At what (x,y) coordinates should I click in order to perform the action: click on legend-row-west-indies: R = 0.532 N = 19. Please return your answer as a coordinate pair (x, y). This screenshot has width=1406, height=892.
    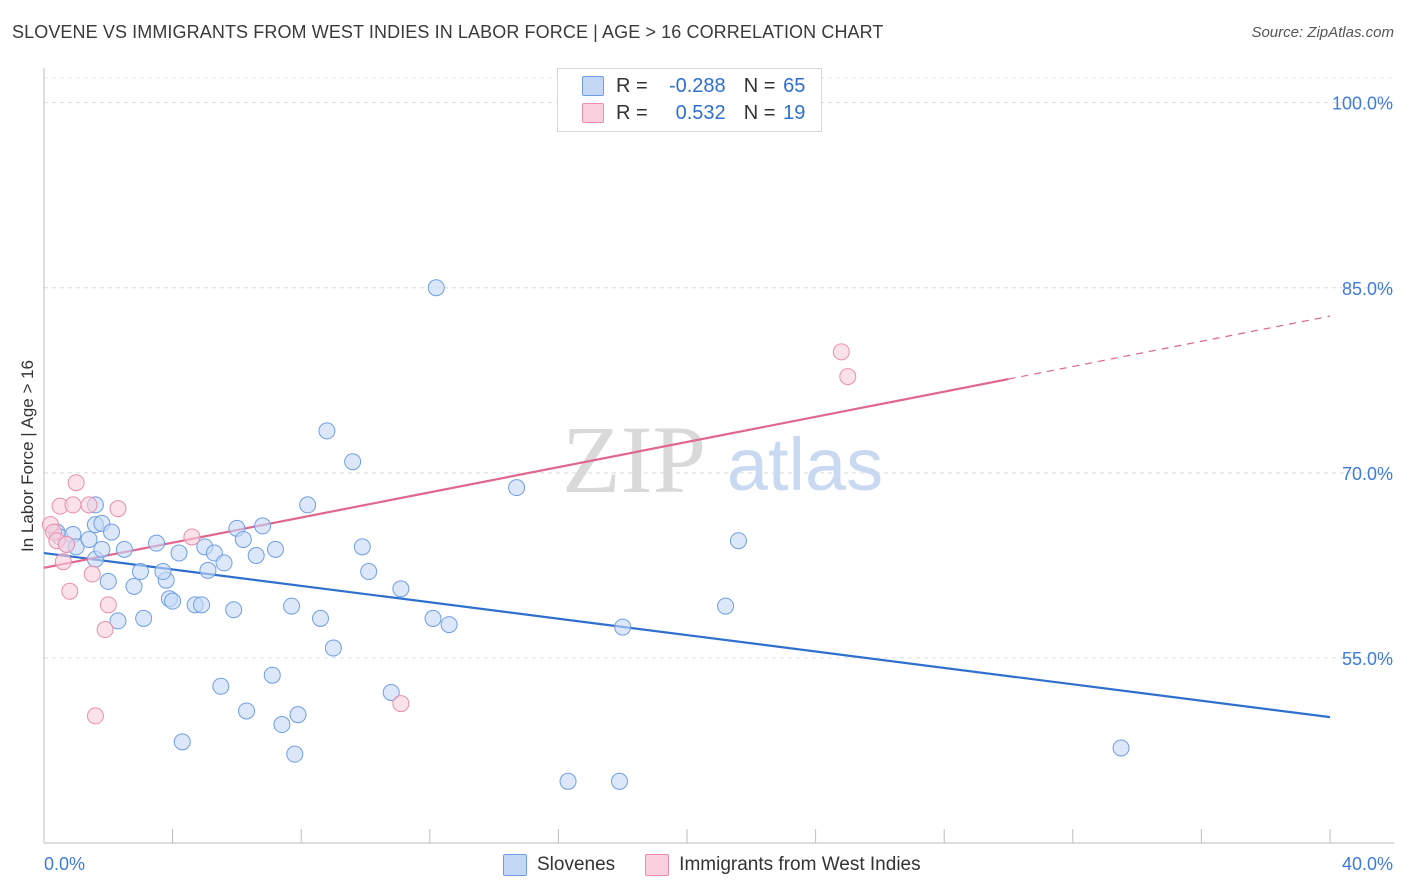
    Looking at the image, I should click on (693, 113).